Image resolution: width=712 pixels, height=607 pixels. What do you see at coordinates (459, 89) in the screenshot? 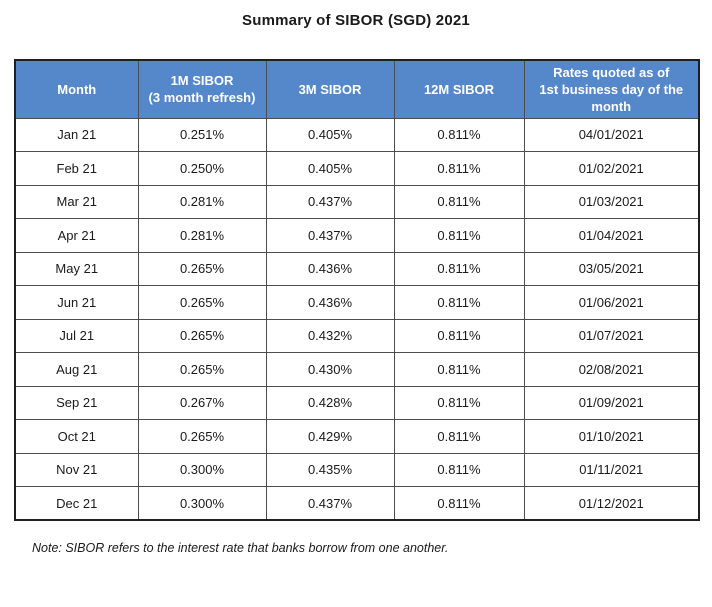
I see `col-header-12m-sibor: 12M SIBOR` at bounding box center [459, 89].